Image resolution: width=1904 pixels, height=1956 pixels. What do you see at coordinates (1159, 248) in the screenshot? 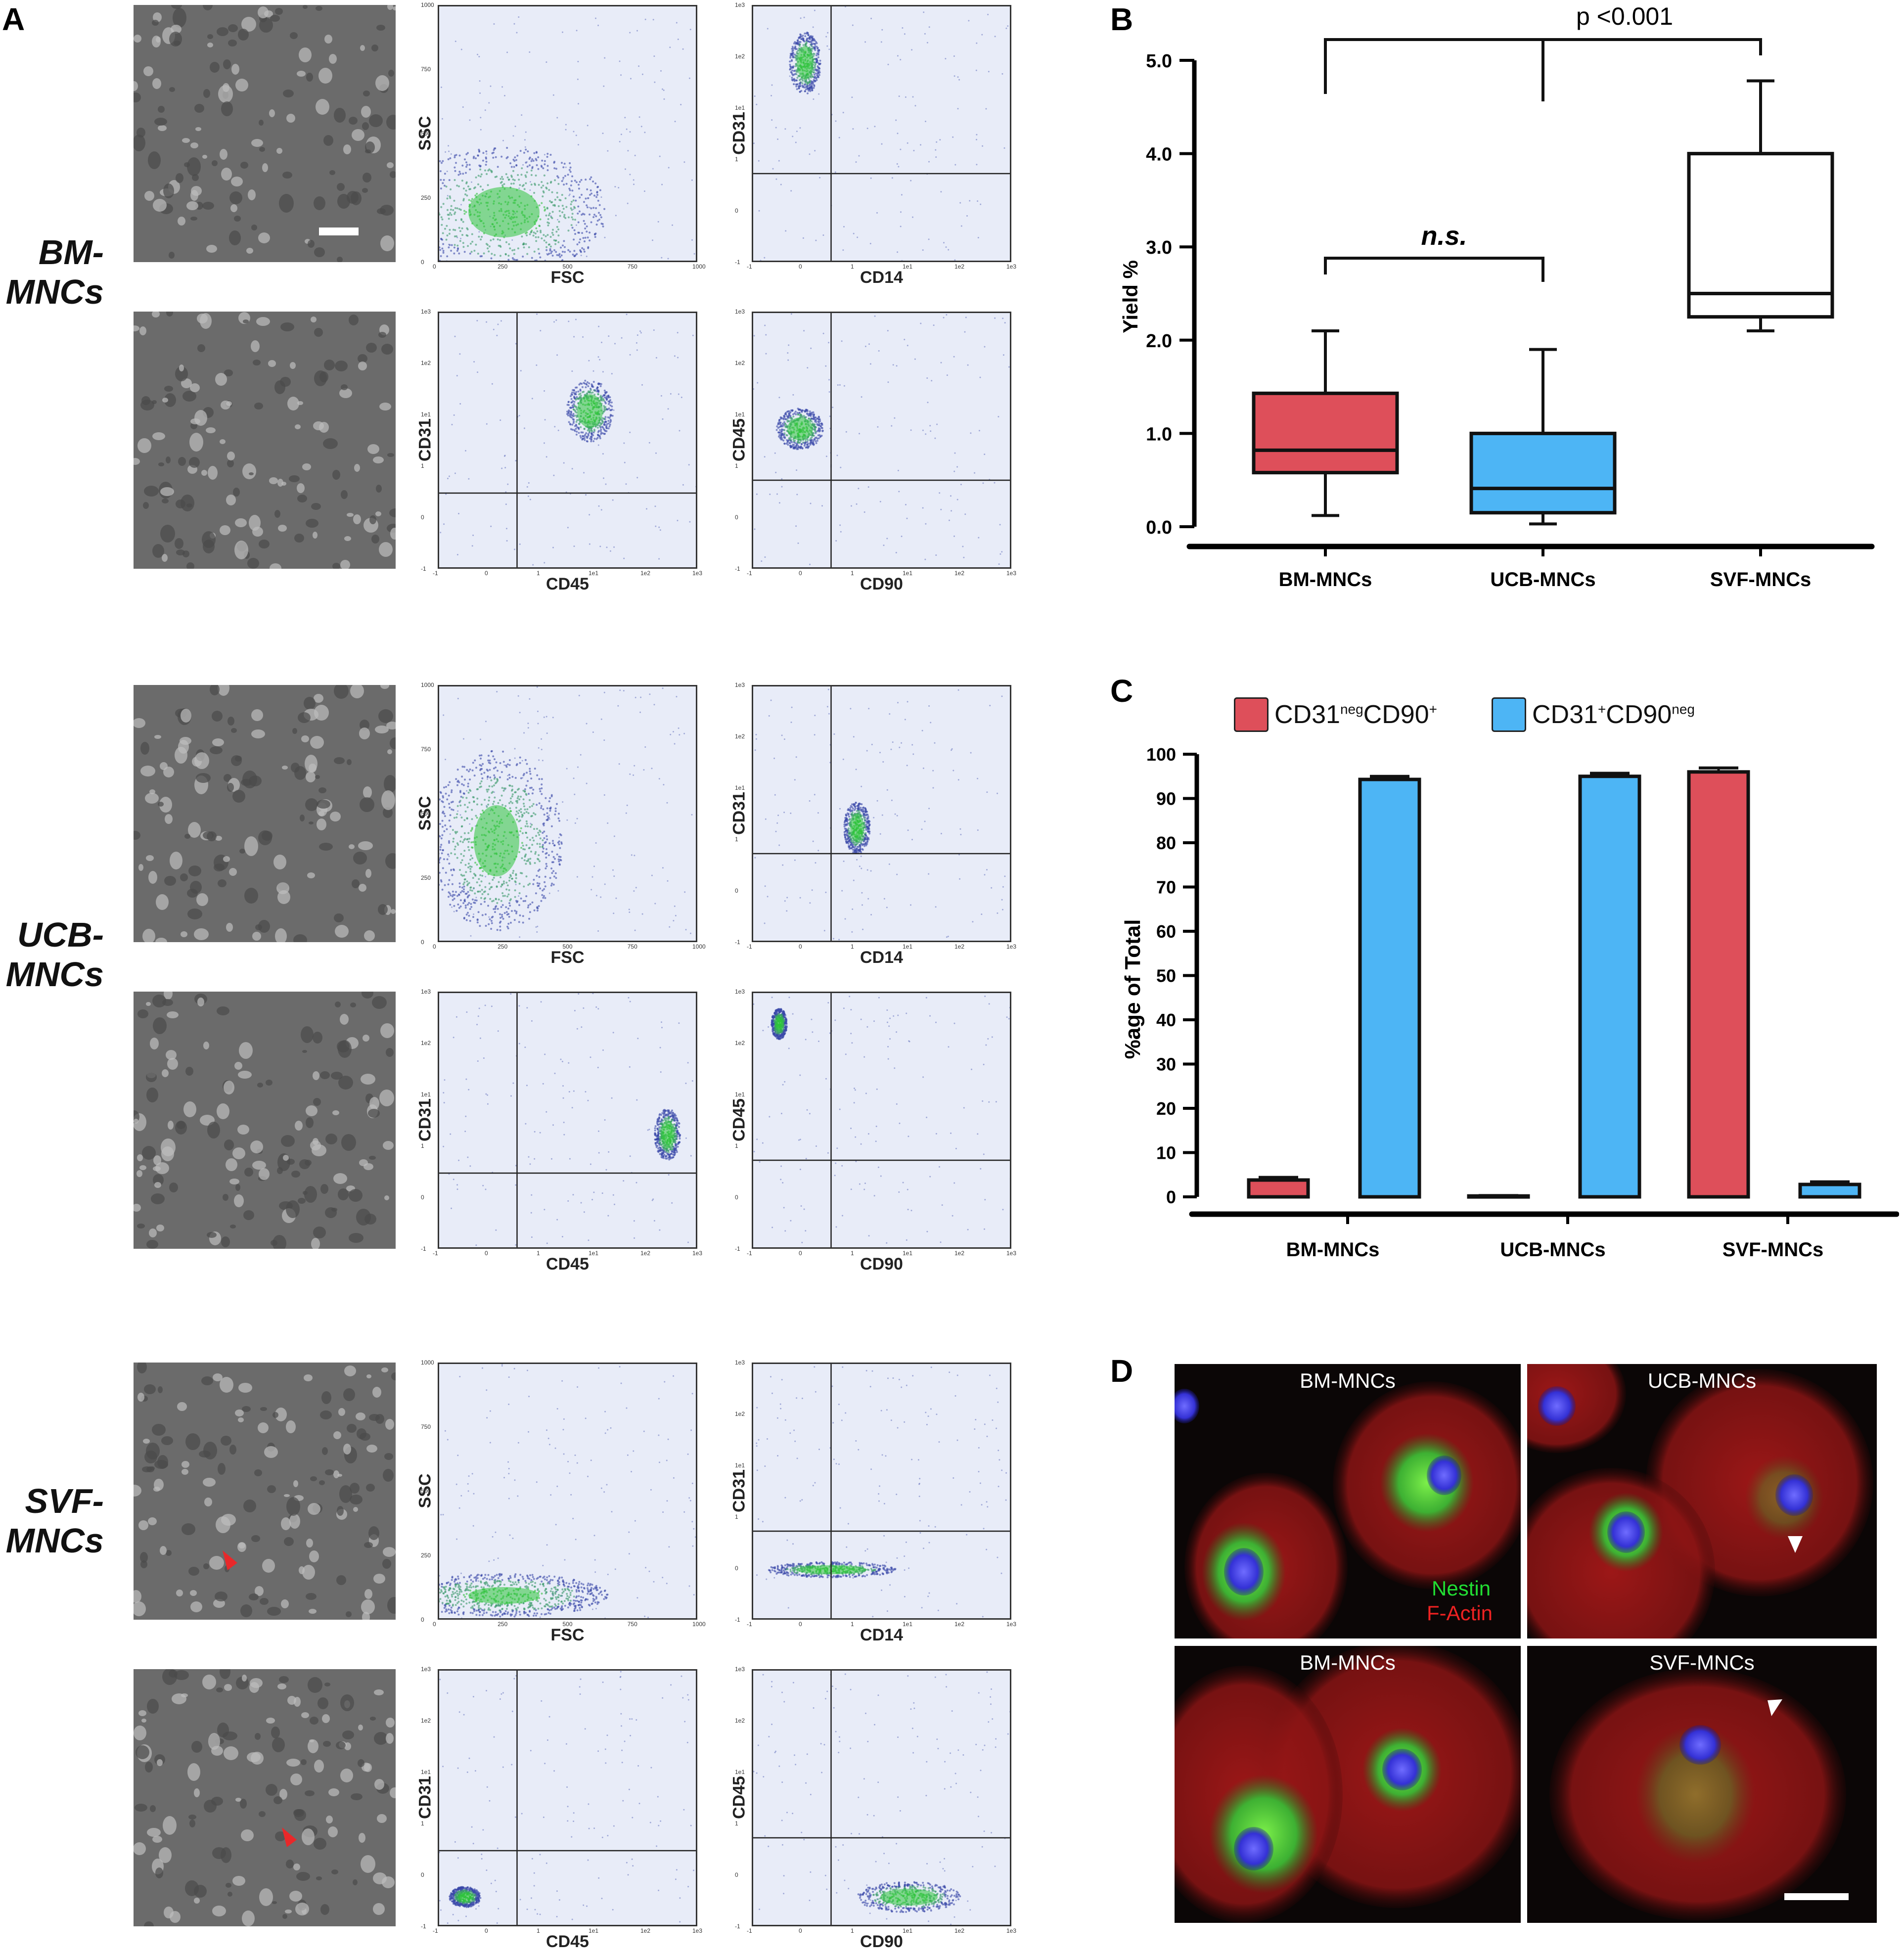
I see `y-tick-label: 3.0` at bounding box center [1159, 248].